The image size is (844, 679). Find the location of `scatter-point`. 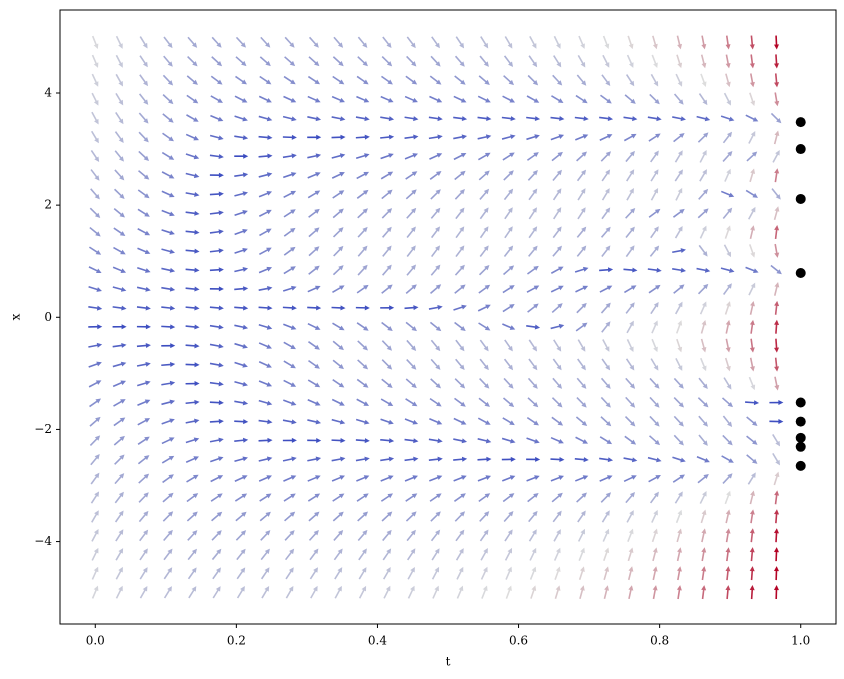

scatter-point is located at coordinates (800, 198).